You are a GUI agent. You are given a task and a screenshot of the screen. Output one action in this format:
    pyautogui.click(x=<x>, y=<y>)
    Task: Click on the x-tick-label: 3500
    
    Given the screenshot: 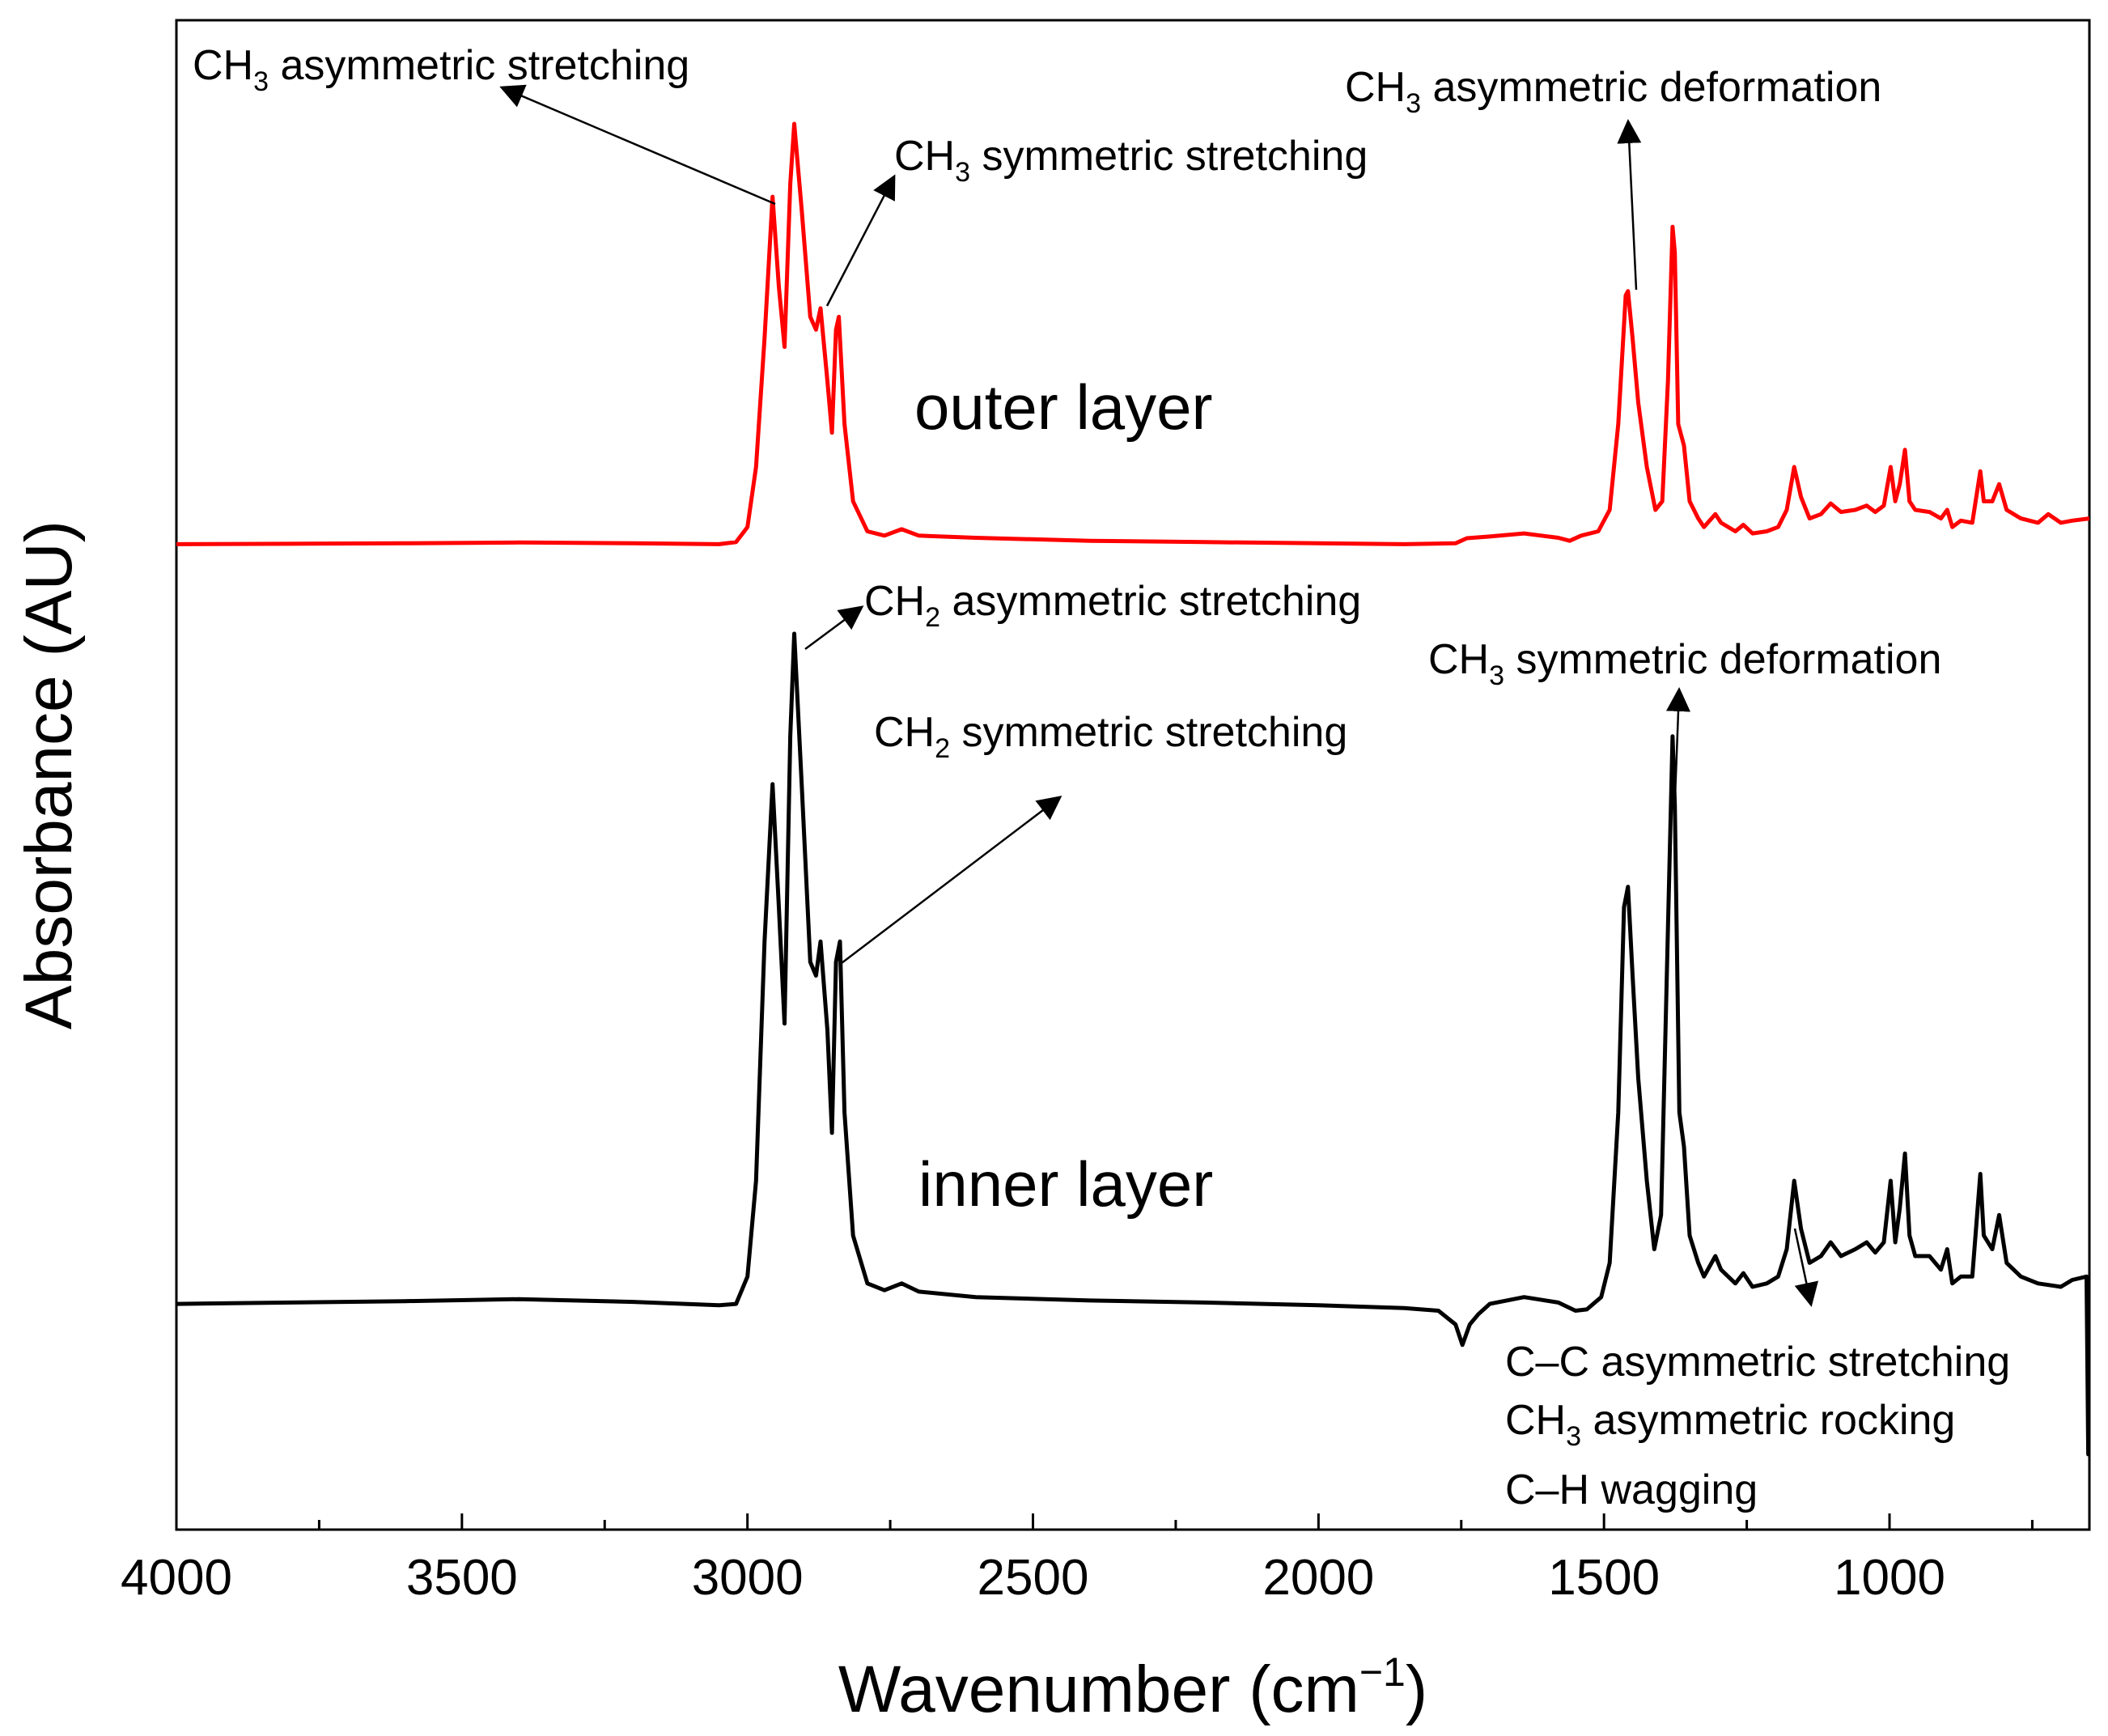 What is the action you would take?
    pyautogui.click(x=462, y=1578)
    